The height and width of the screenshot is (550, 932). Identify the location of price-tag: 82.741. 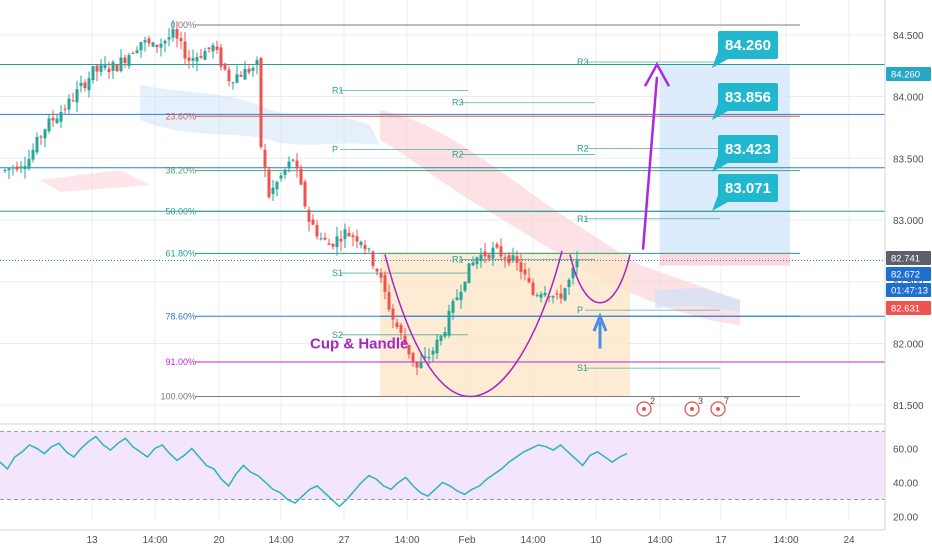
(908, 258).